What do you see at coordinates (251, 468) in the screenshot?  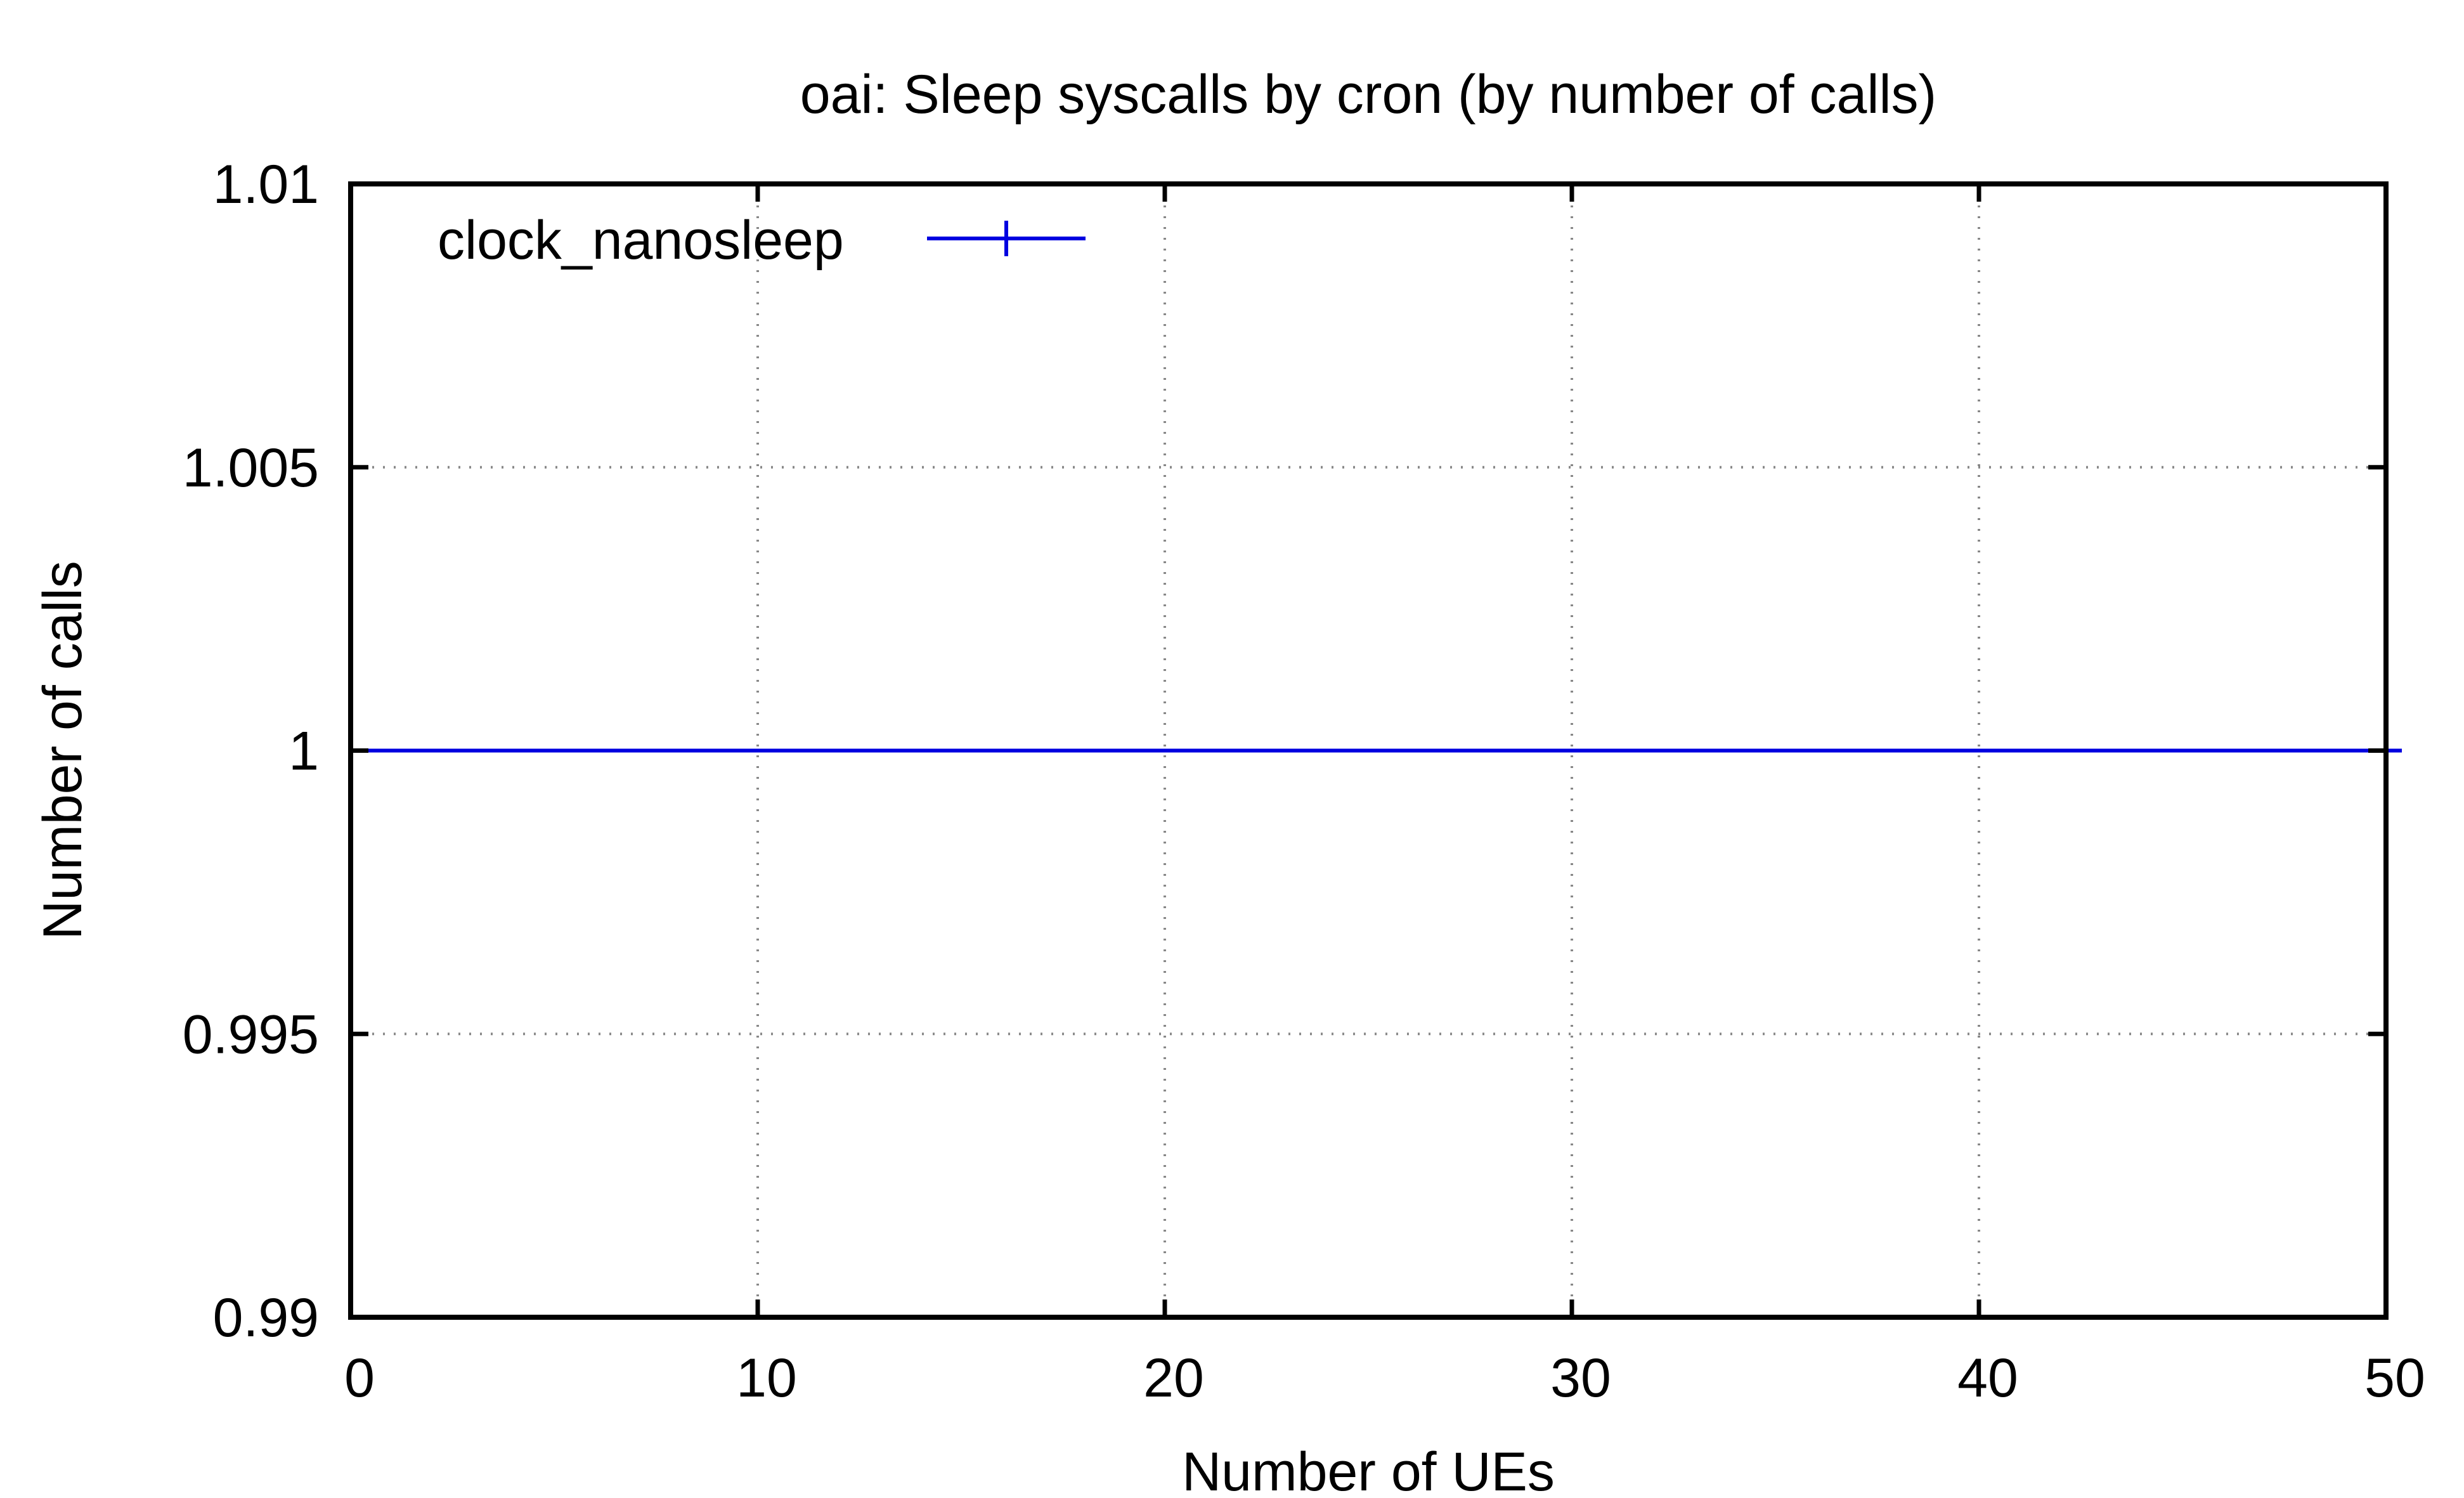 I see `y-tick-label: 1.005` at bounding box center [251, 468].